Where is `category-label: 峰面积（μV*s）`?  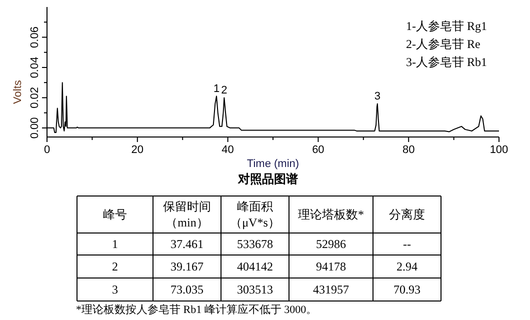
category-label: 峰面积（μV*s） is located at coordinates (255, 215).